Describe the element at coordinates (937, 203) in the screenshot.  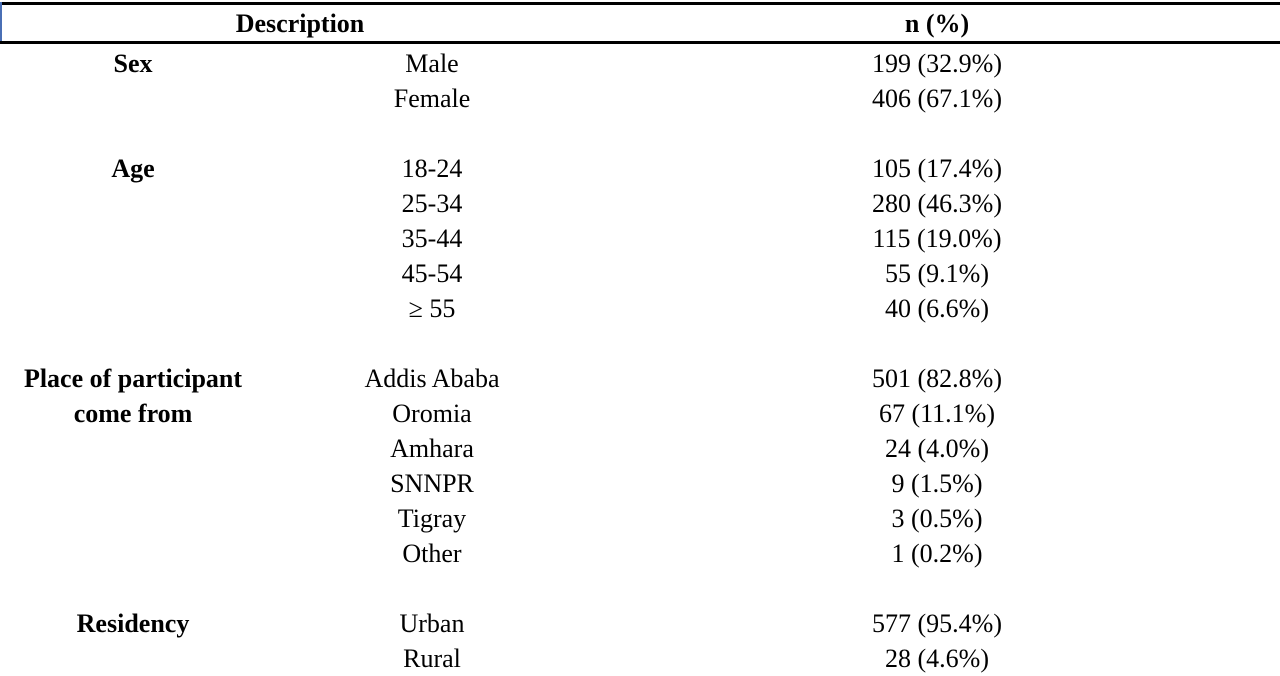
I see `count-percent: 280 (46.3%)` at that location.